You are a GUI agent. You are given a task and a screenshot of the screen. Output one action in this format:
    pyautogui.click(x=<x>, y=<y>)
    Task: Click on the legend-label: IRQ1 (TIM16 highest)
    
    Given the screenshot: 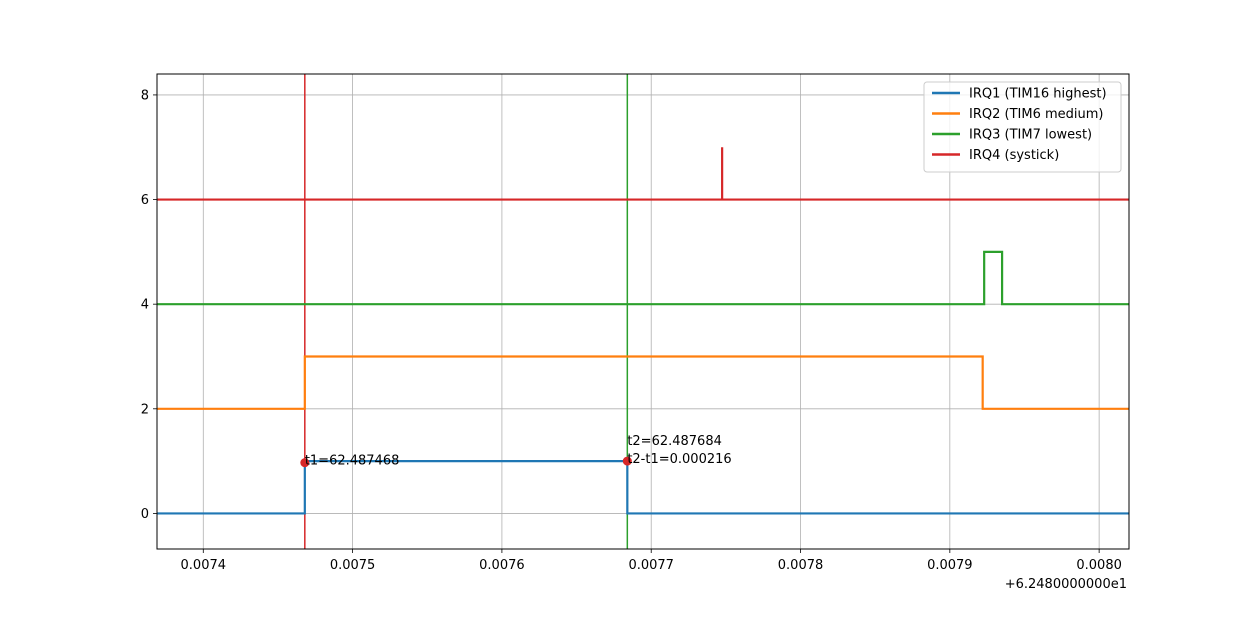 What is the action you would take?
    pyautogui.click(x=1038, y=94)
    